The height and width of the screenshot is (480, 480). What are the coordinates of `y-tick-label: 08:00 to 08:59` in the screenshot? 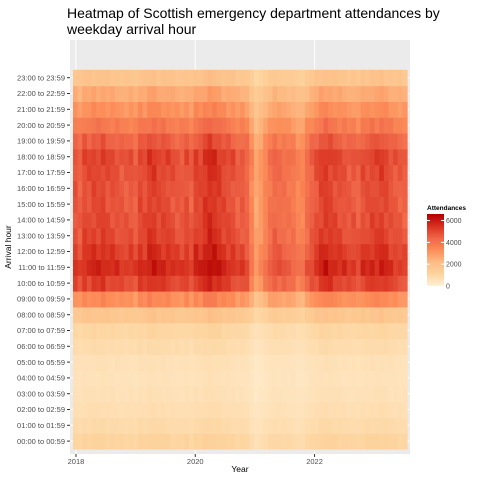 It's located at (41, 314).